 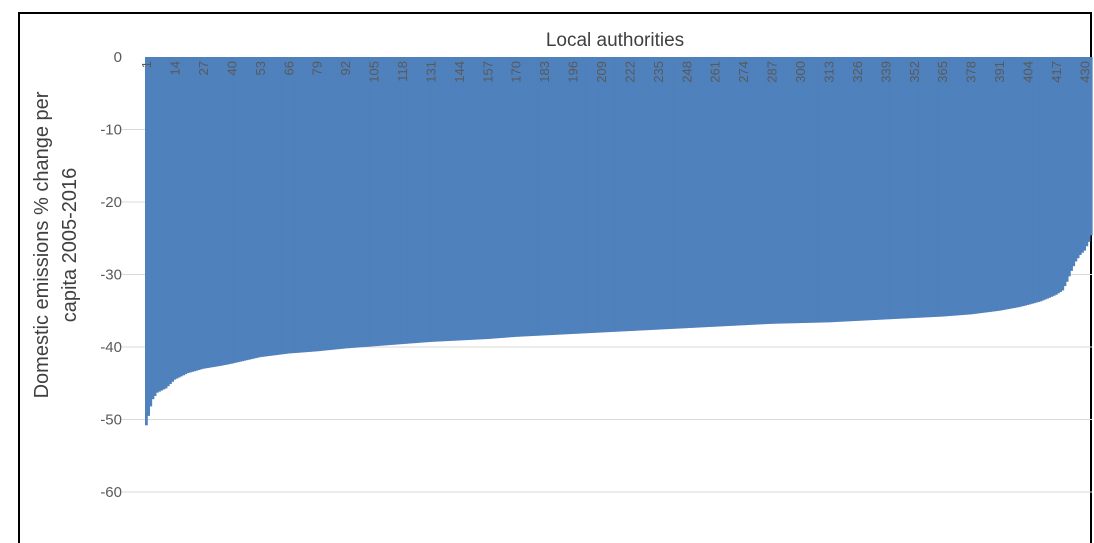 I want to click on x-tick-label: 404, so click(x=1028, y=72).